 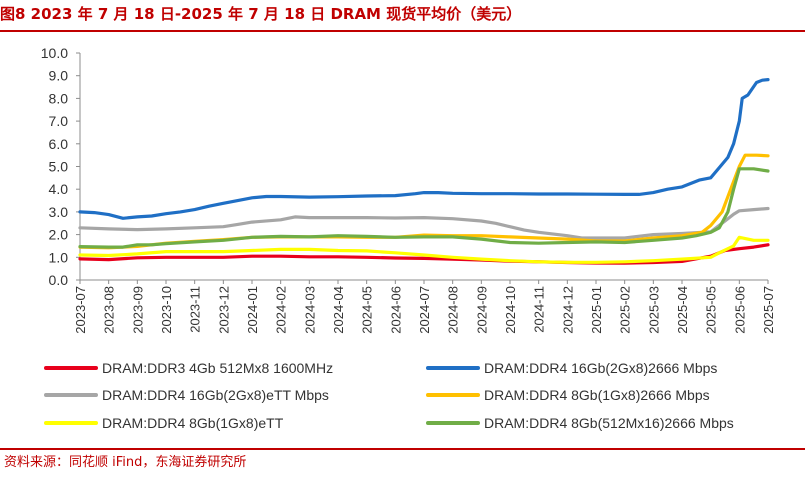 I want to click on y-tick-label: 2.0, so click(x=59, y=235).